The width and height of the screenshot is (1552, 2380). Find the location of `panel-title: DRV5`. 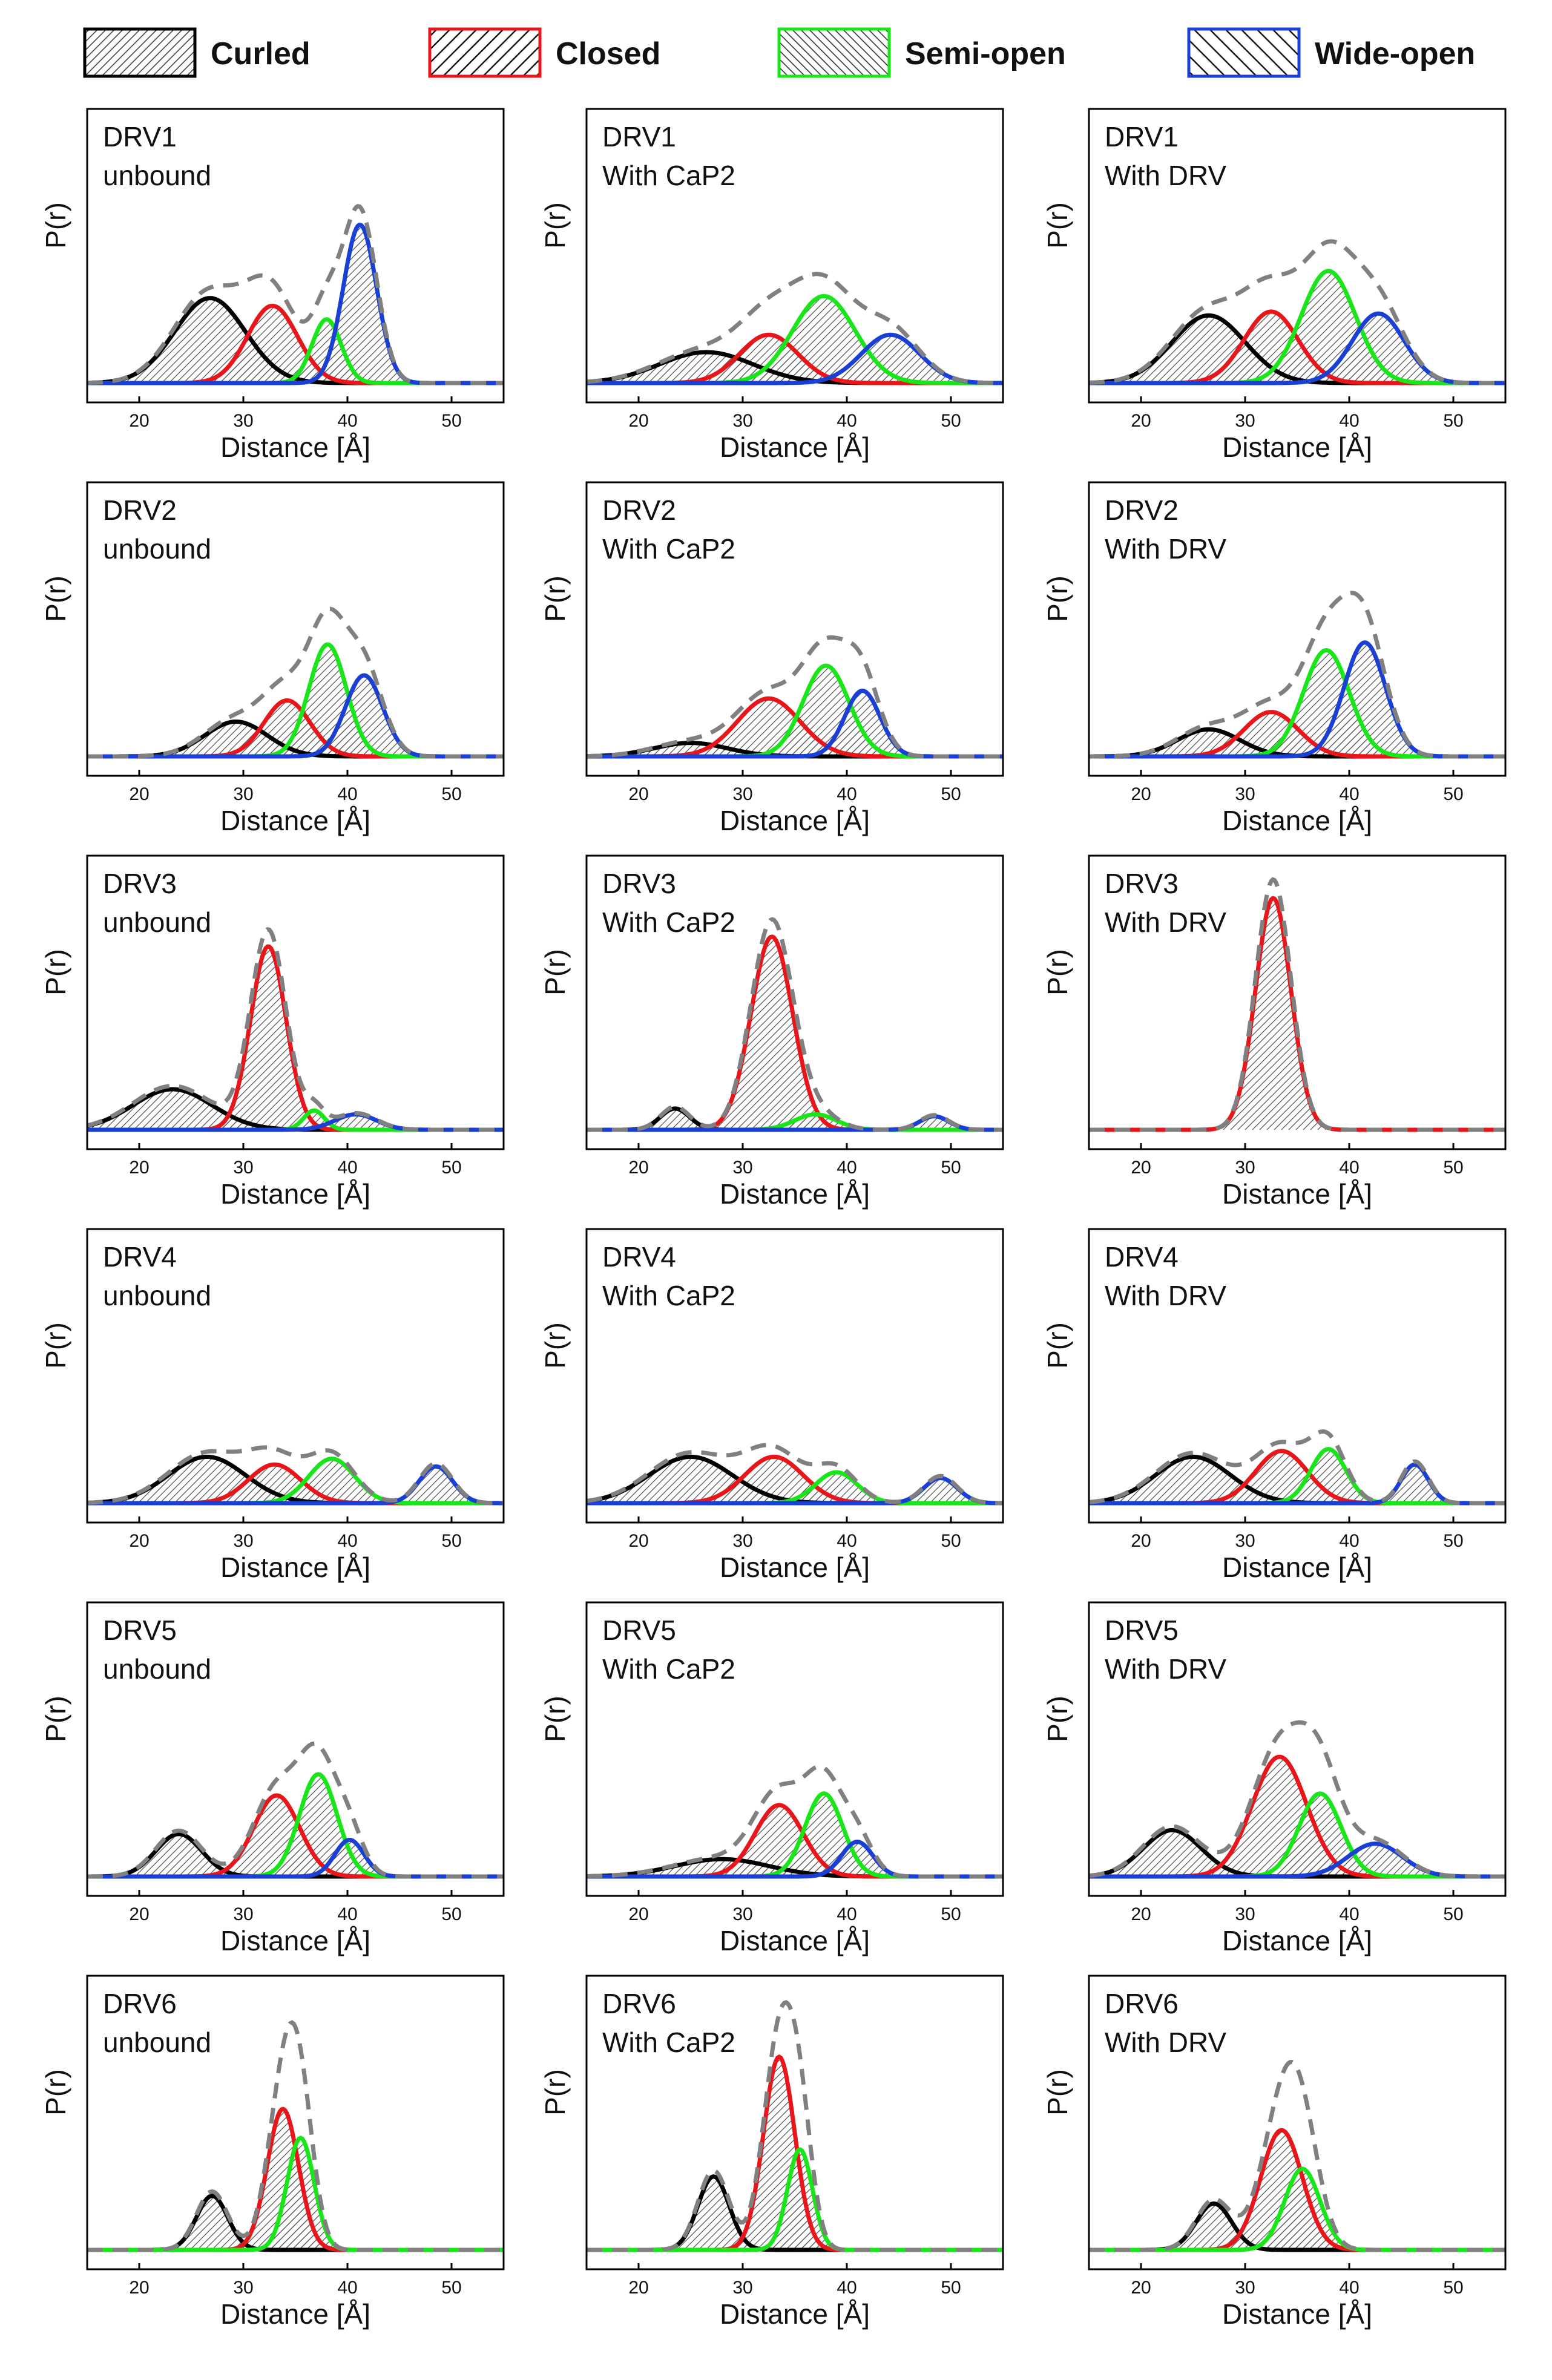

panel-title: DRV5 is located at coordinates (140, 1630).